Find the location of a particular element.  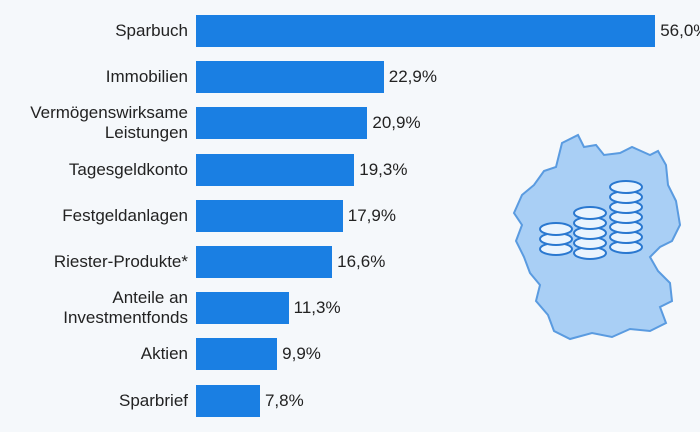

value-label: 19,3% is located at coordinates (383, 169).